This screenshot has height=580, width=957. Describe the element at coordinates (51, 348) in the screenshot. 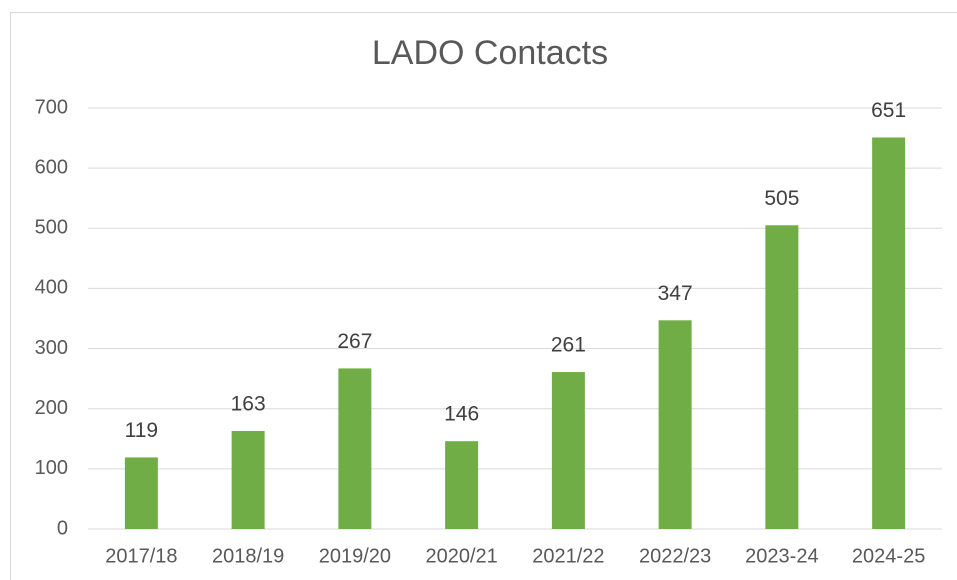

I see `y-tick-label: 300` at that location.